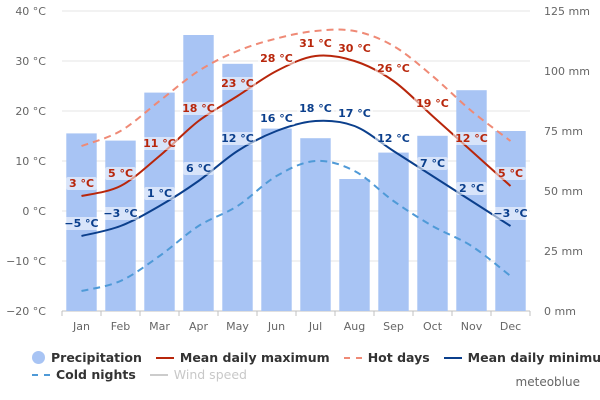  I want to click on y-right-tick-label: 100 mm, so click(567, 71).